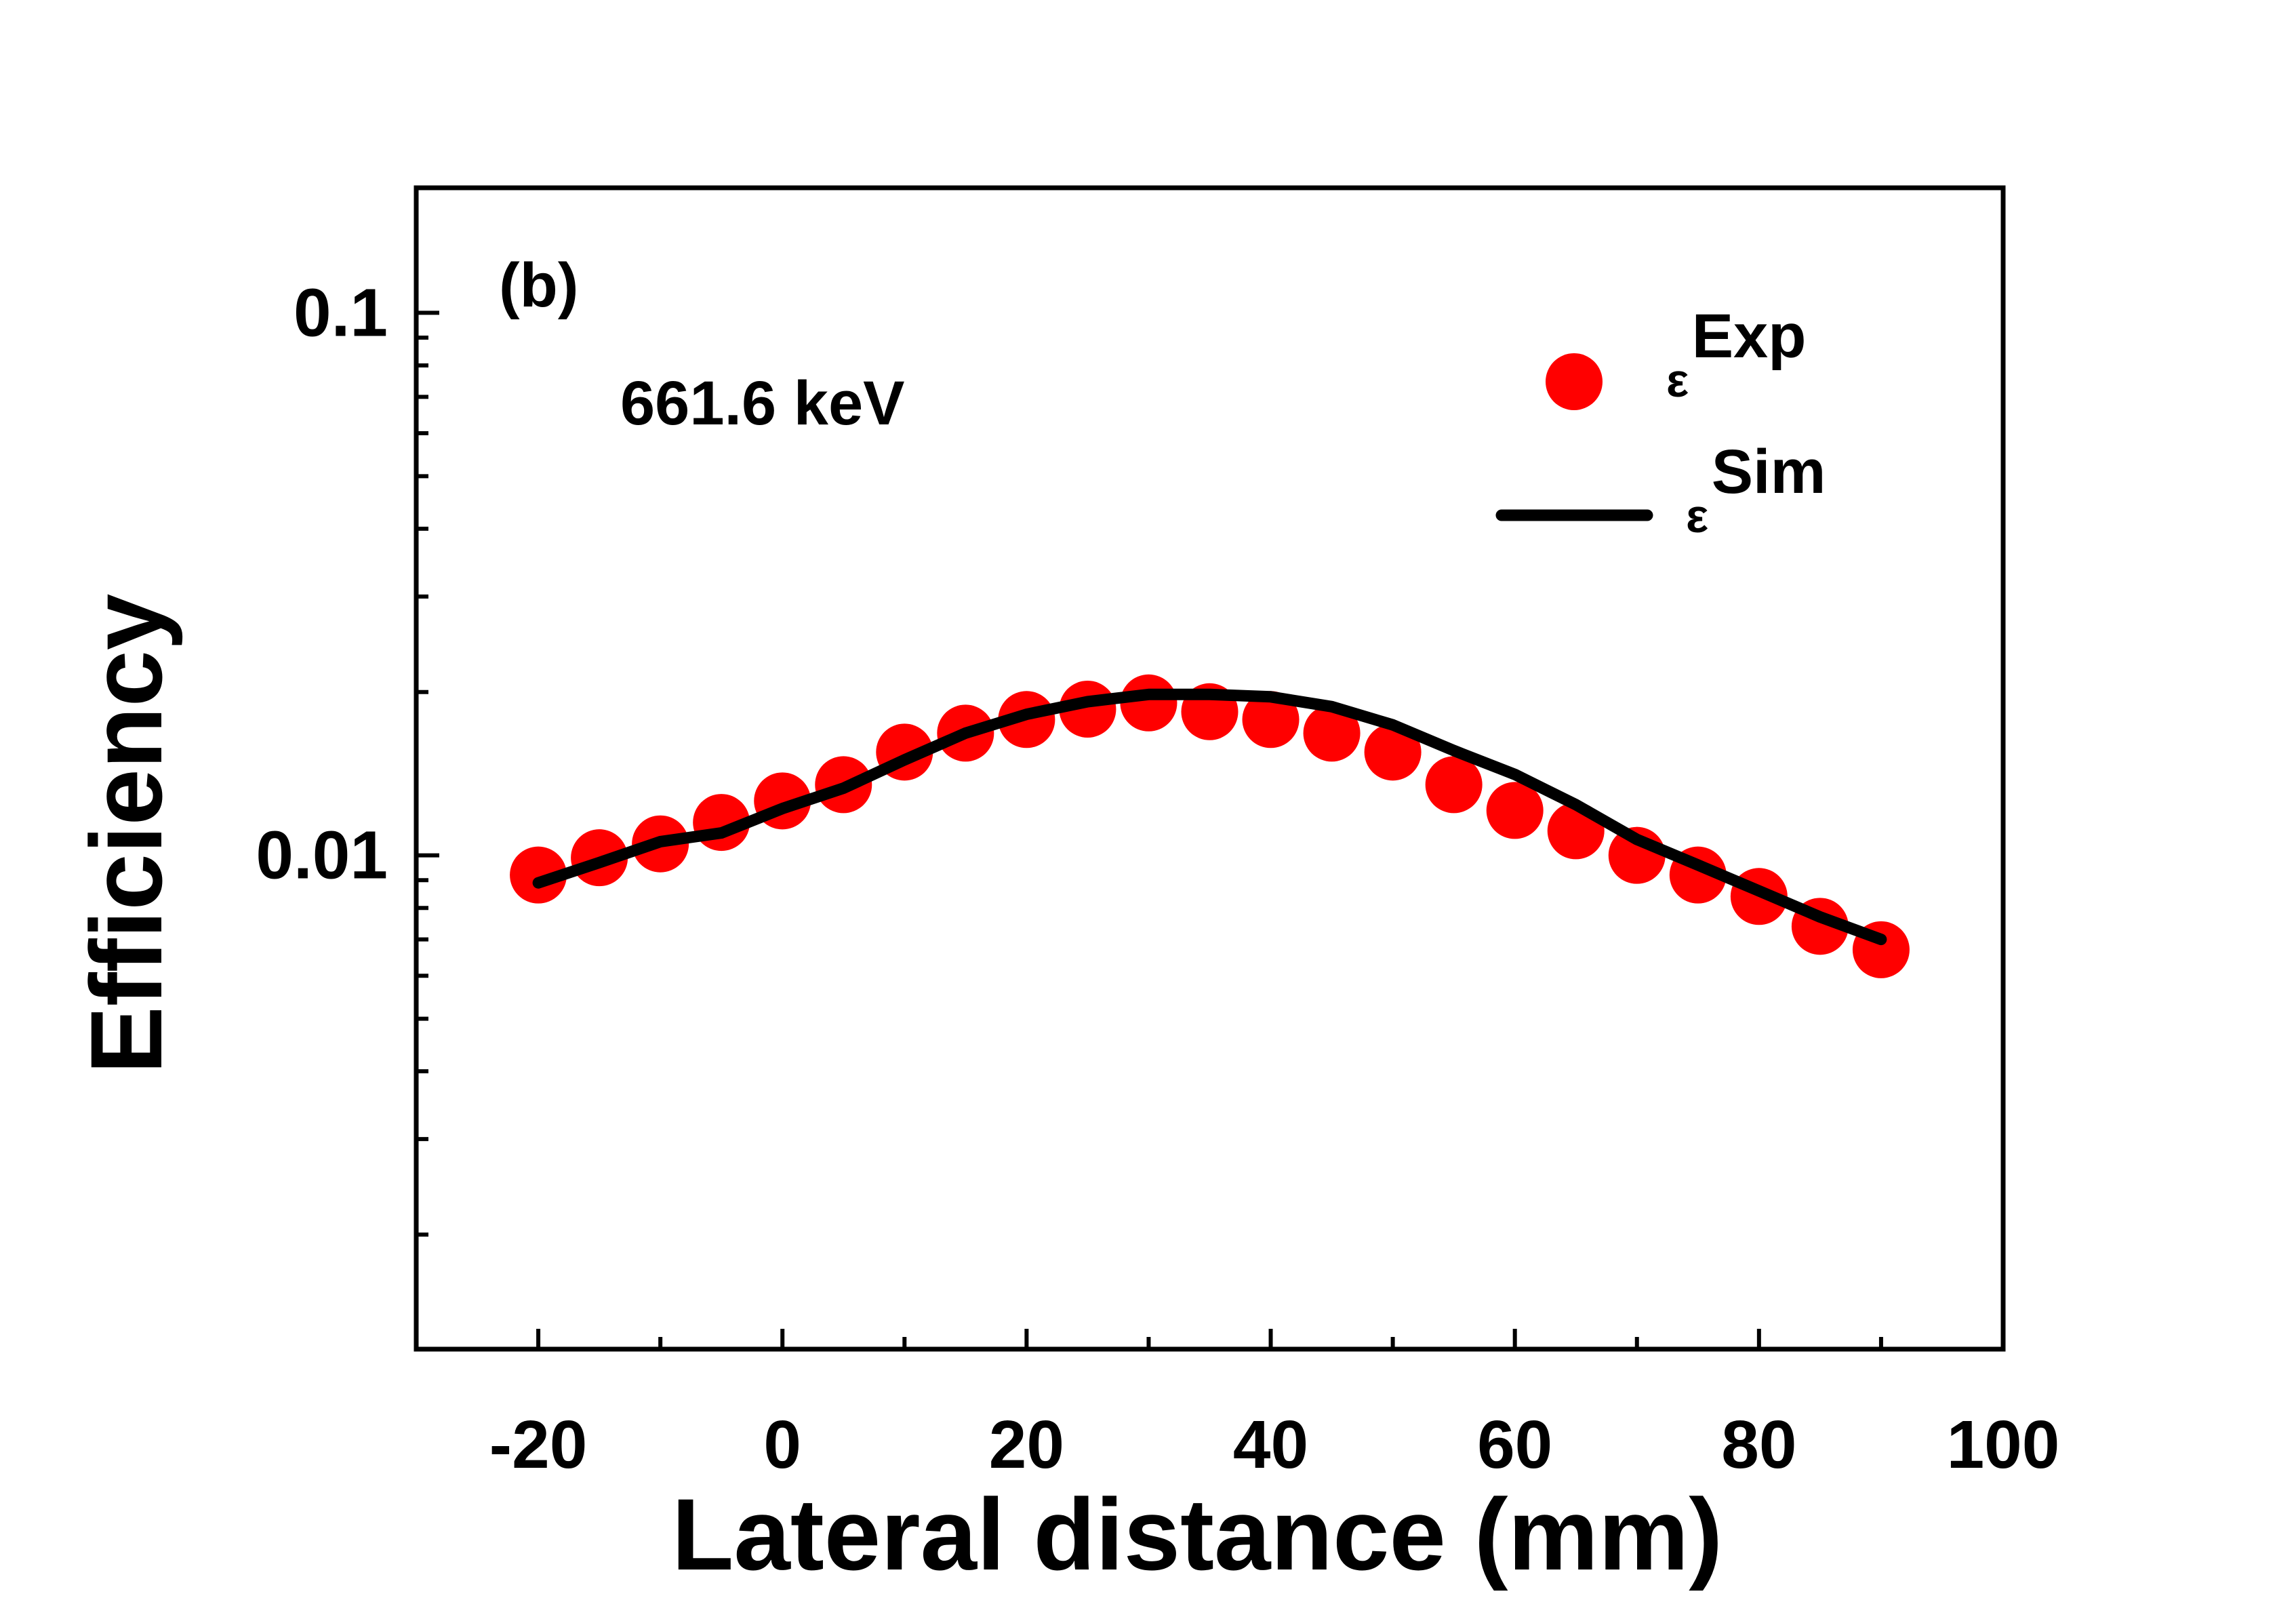 The height and width of the screenshot is (1600, 2296). Describe the element at coordinates (1209, 817) in the screenshot. I see `sim-line` at that location.